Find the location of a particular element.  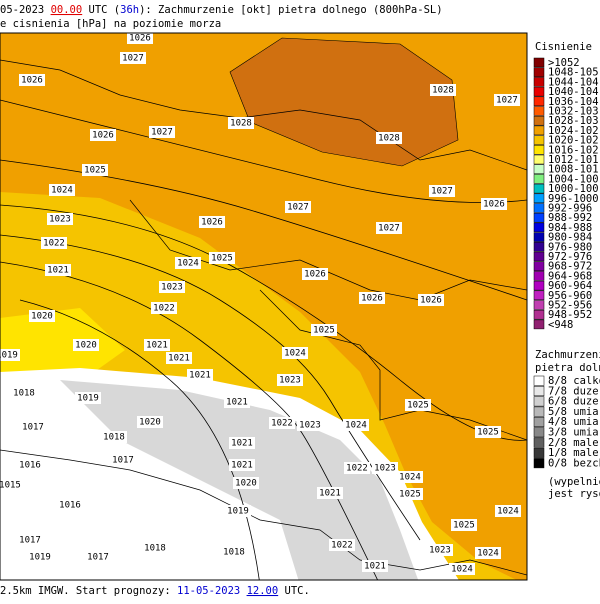

legend-label: 7/8 duze is located at coordinates (573, 391).